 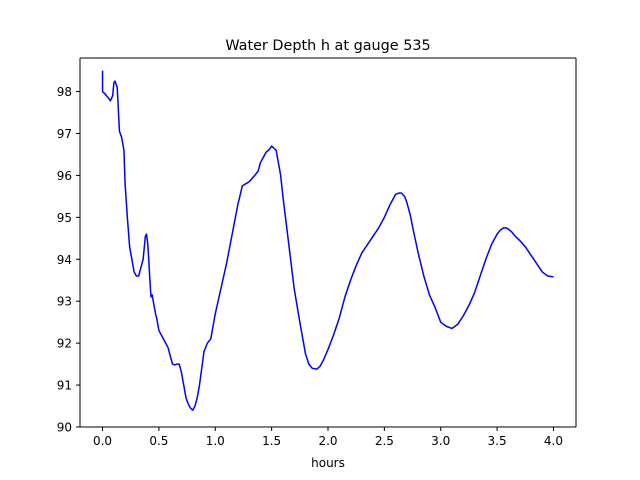 I want to click on x-tick-label: 4.0, so click(x=553, y=441).